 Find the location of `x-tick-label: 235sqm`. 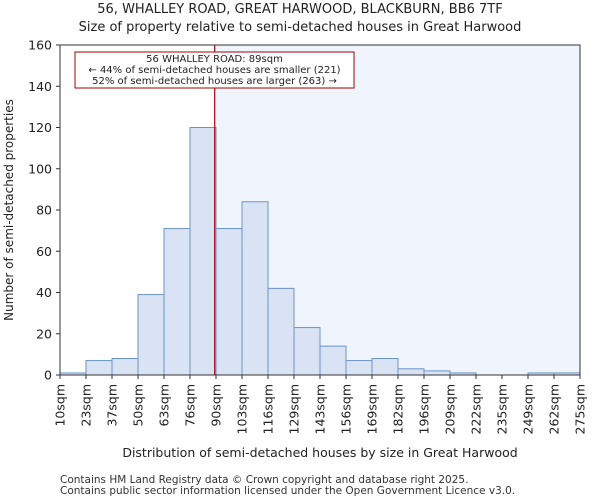

x-tick-label: 235sqm is located at coordinates (502, 409).